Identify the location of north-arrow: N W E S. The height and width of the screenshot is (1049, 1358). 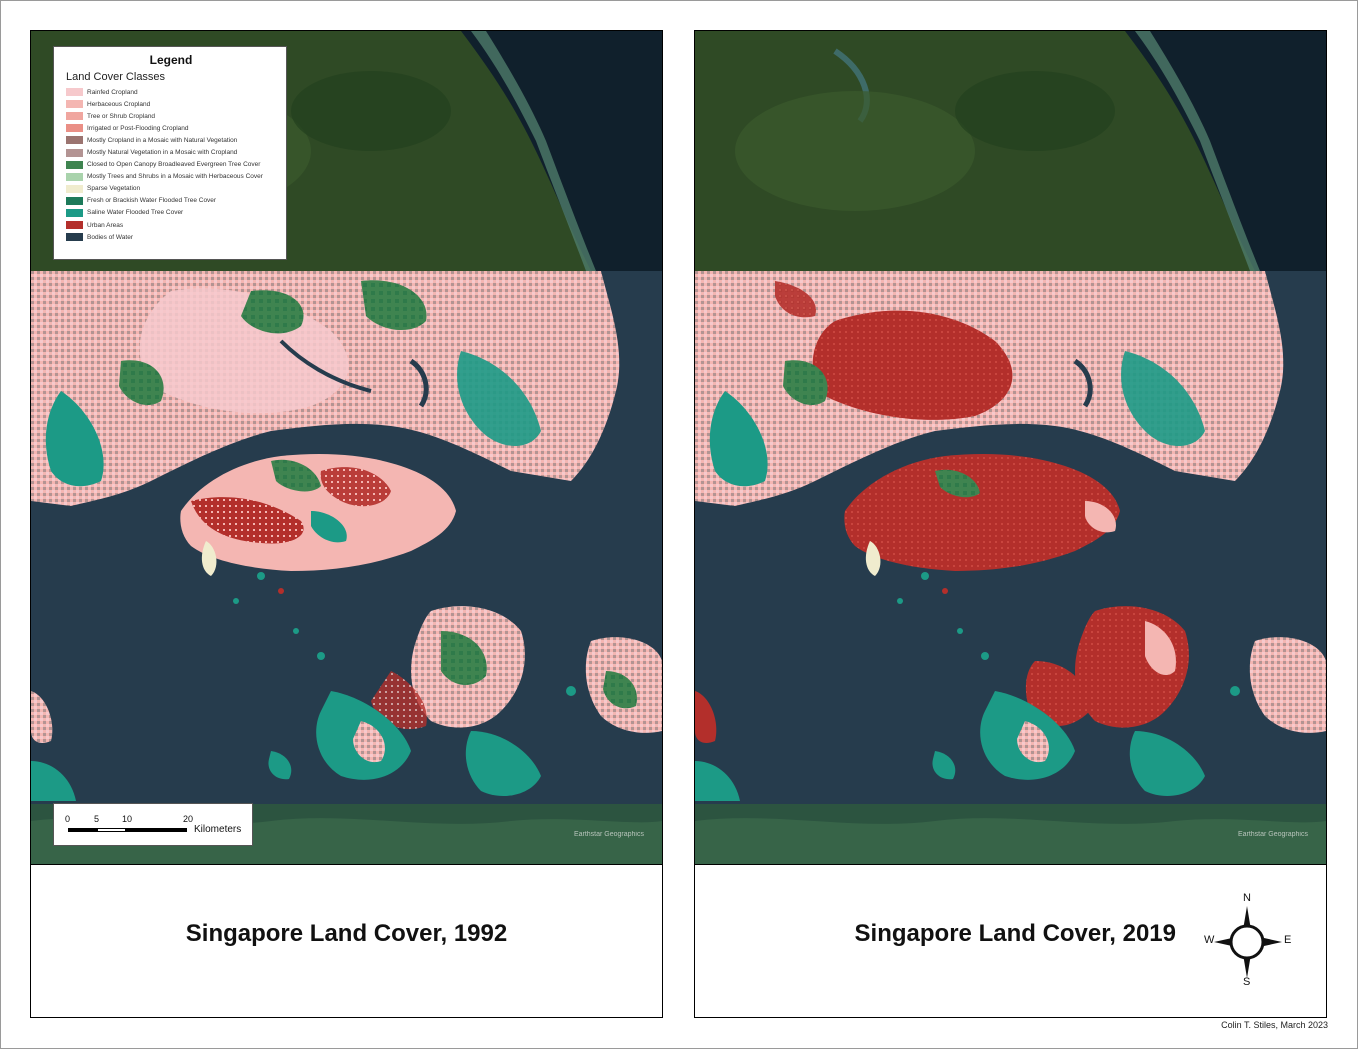
(1249, 942).